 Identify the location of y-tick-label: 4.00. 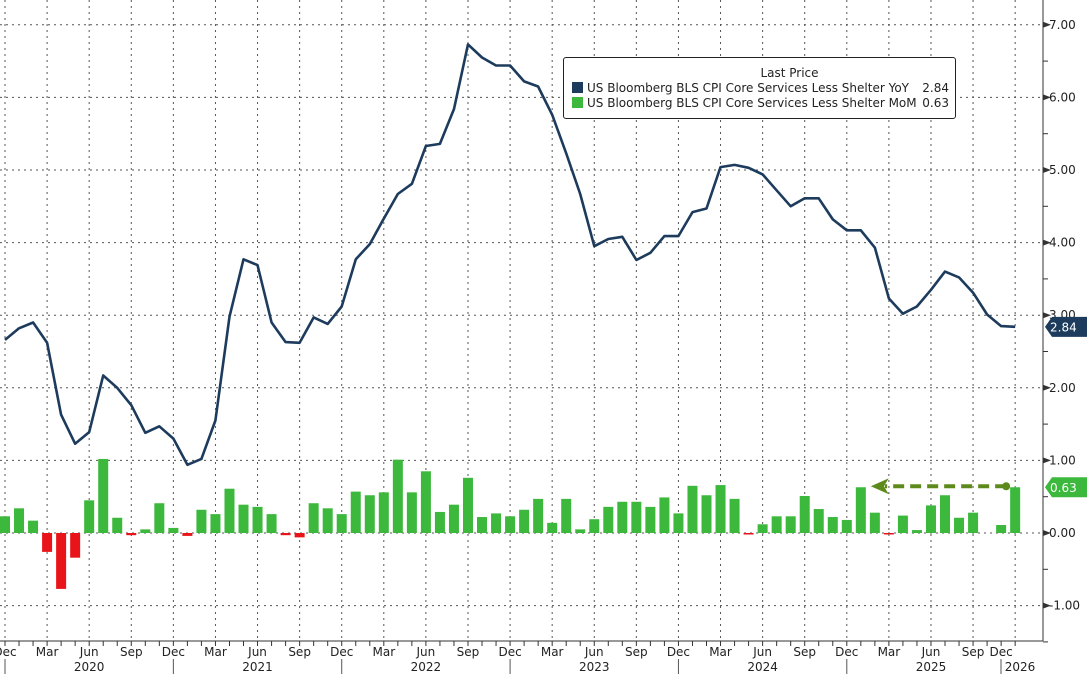
(1062, 243).